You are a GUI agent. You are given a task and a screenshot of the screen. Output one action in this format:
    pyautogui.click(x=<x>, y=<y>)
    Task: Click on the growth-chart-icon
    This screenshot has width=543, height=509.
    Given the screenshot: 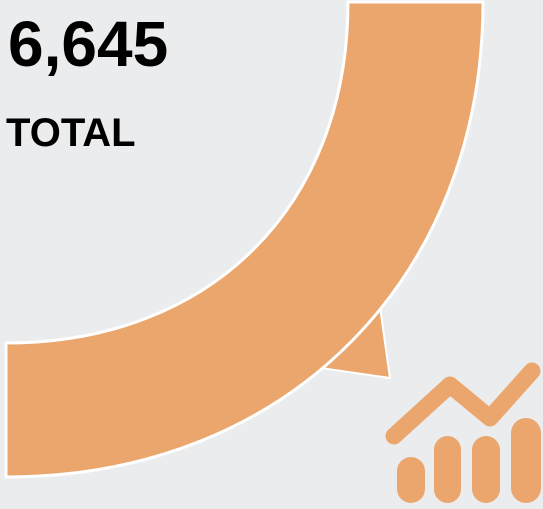 What is the action you would take?
    pyautogui.click(x=463, y=432)
    